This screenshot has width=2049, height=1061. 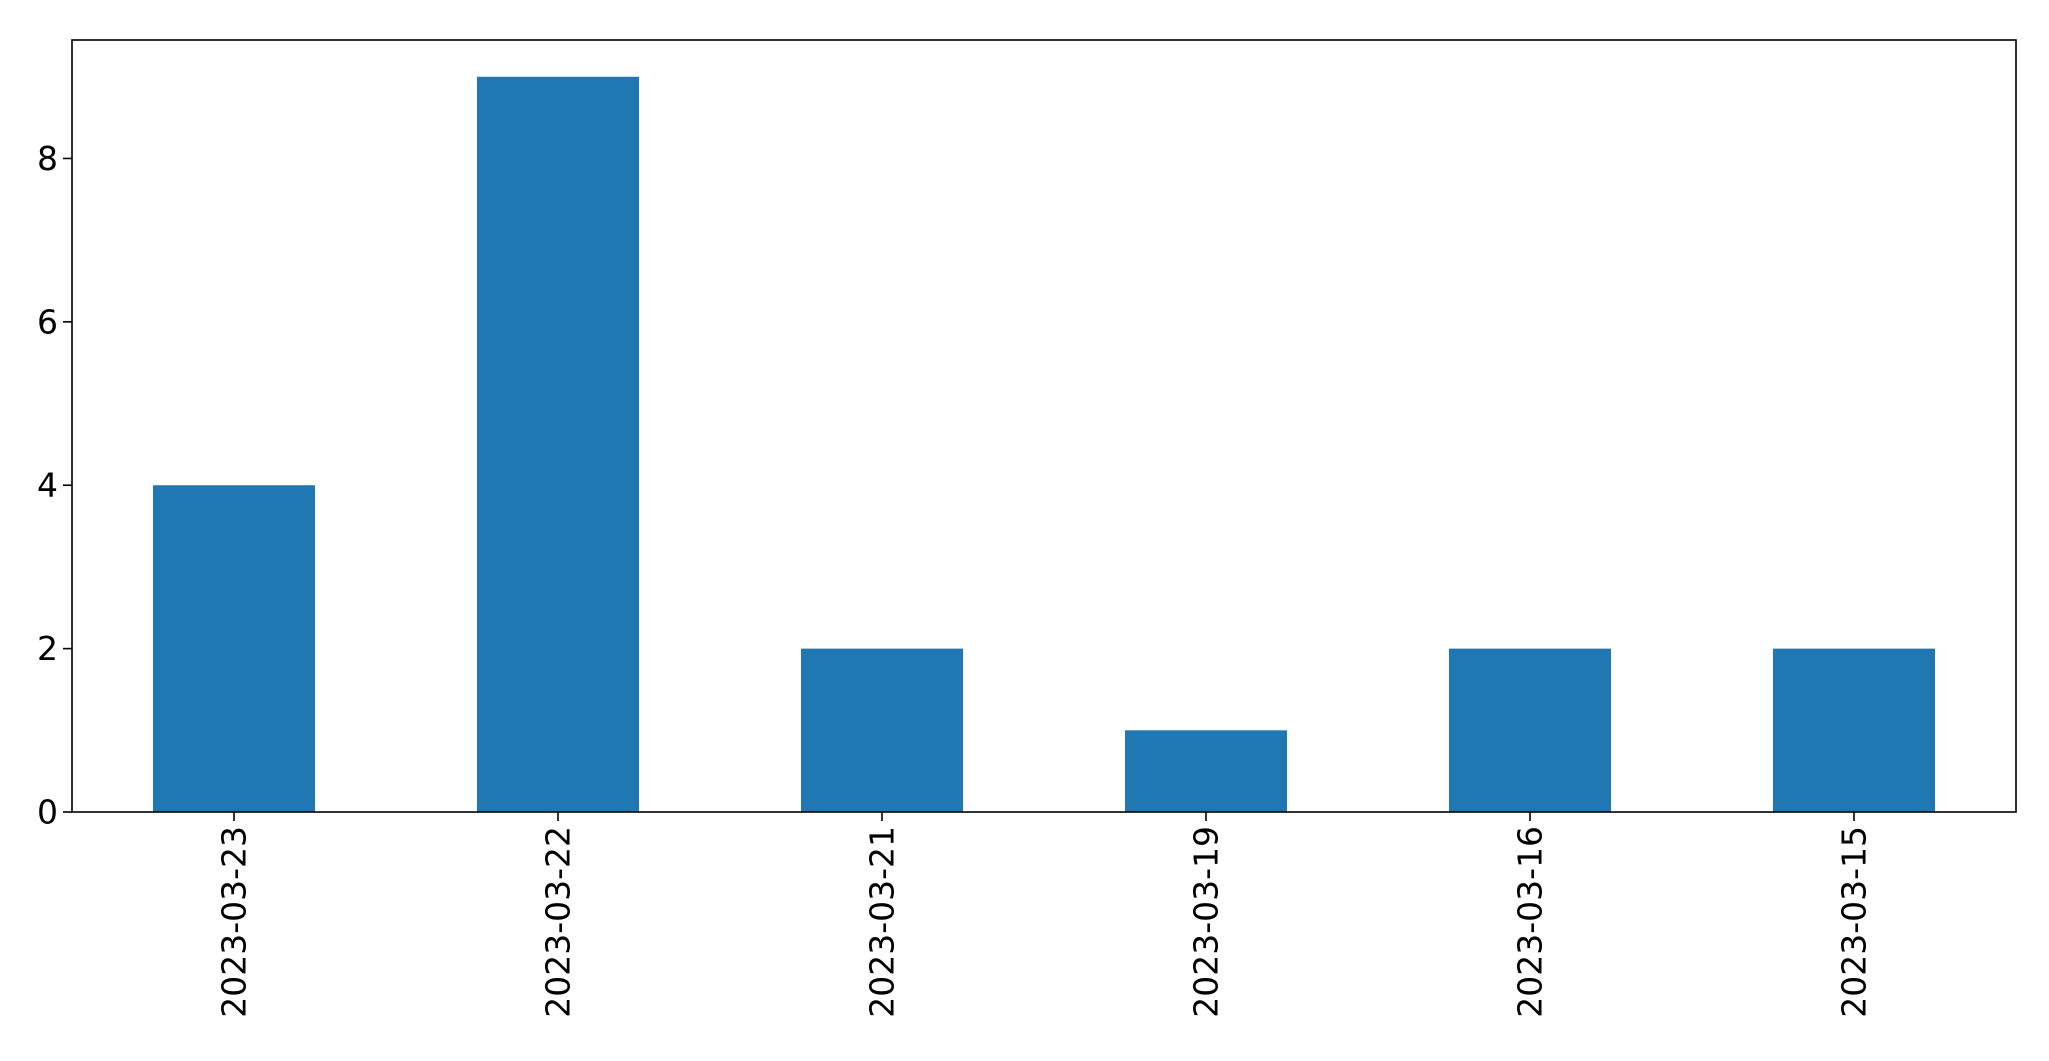 What do you see at coordinates (1206, 922) in the screenshot?
I see `x-tick-label: 2023-03-19` at bounding box center [1206, 922].